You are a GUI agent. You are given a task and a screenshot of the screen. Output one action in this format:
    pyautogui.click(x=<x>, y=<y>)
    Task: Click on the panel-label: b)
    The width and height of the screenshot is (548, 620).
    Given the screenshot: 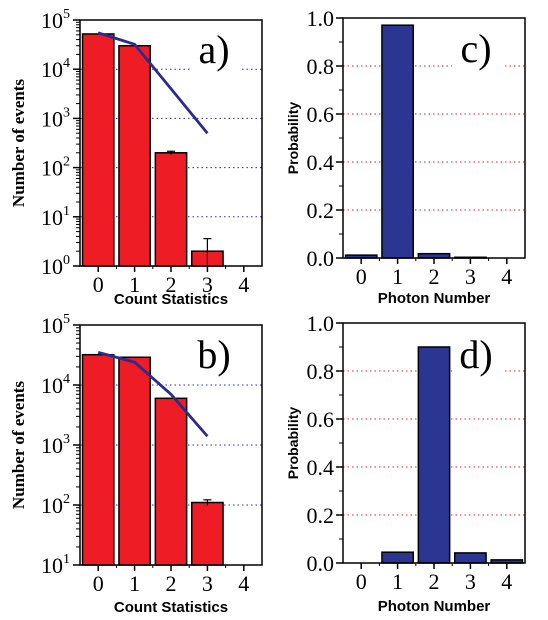 What is the action you would take?
    pyautogui.click(x=213, y=354)
    